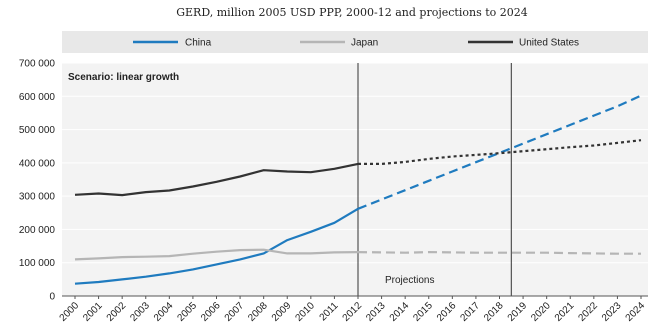 The image size is (651, 331). What do you see at coordinates (258, 312) in the screenshot?
I see `x-tick-label: 2008` at bounding box center [258, 312].